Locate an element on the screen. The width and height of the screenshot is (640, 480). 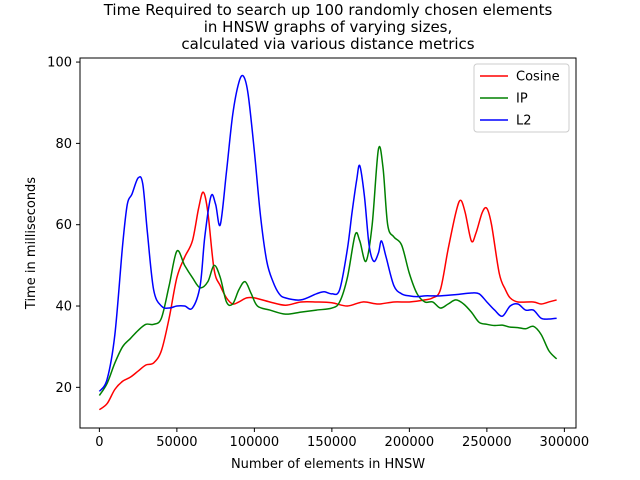
legend-box is located at coordinates (521, 98).